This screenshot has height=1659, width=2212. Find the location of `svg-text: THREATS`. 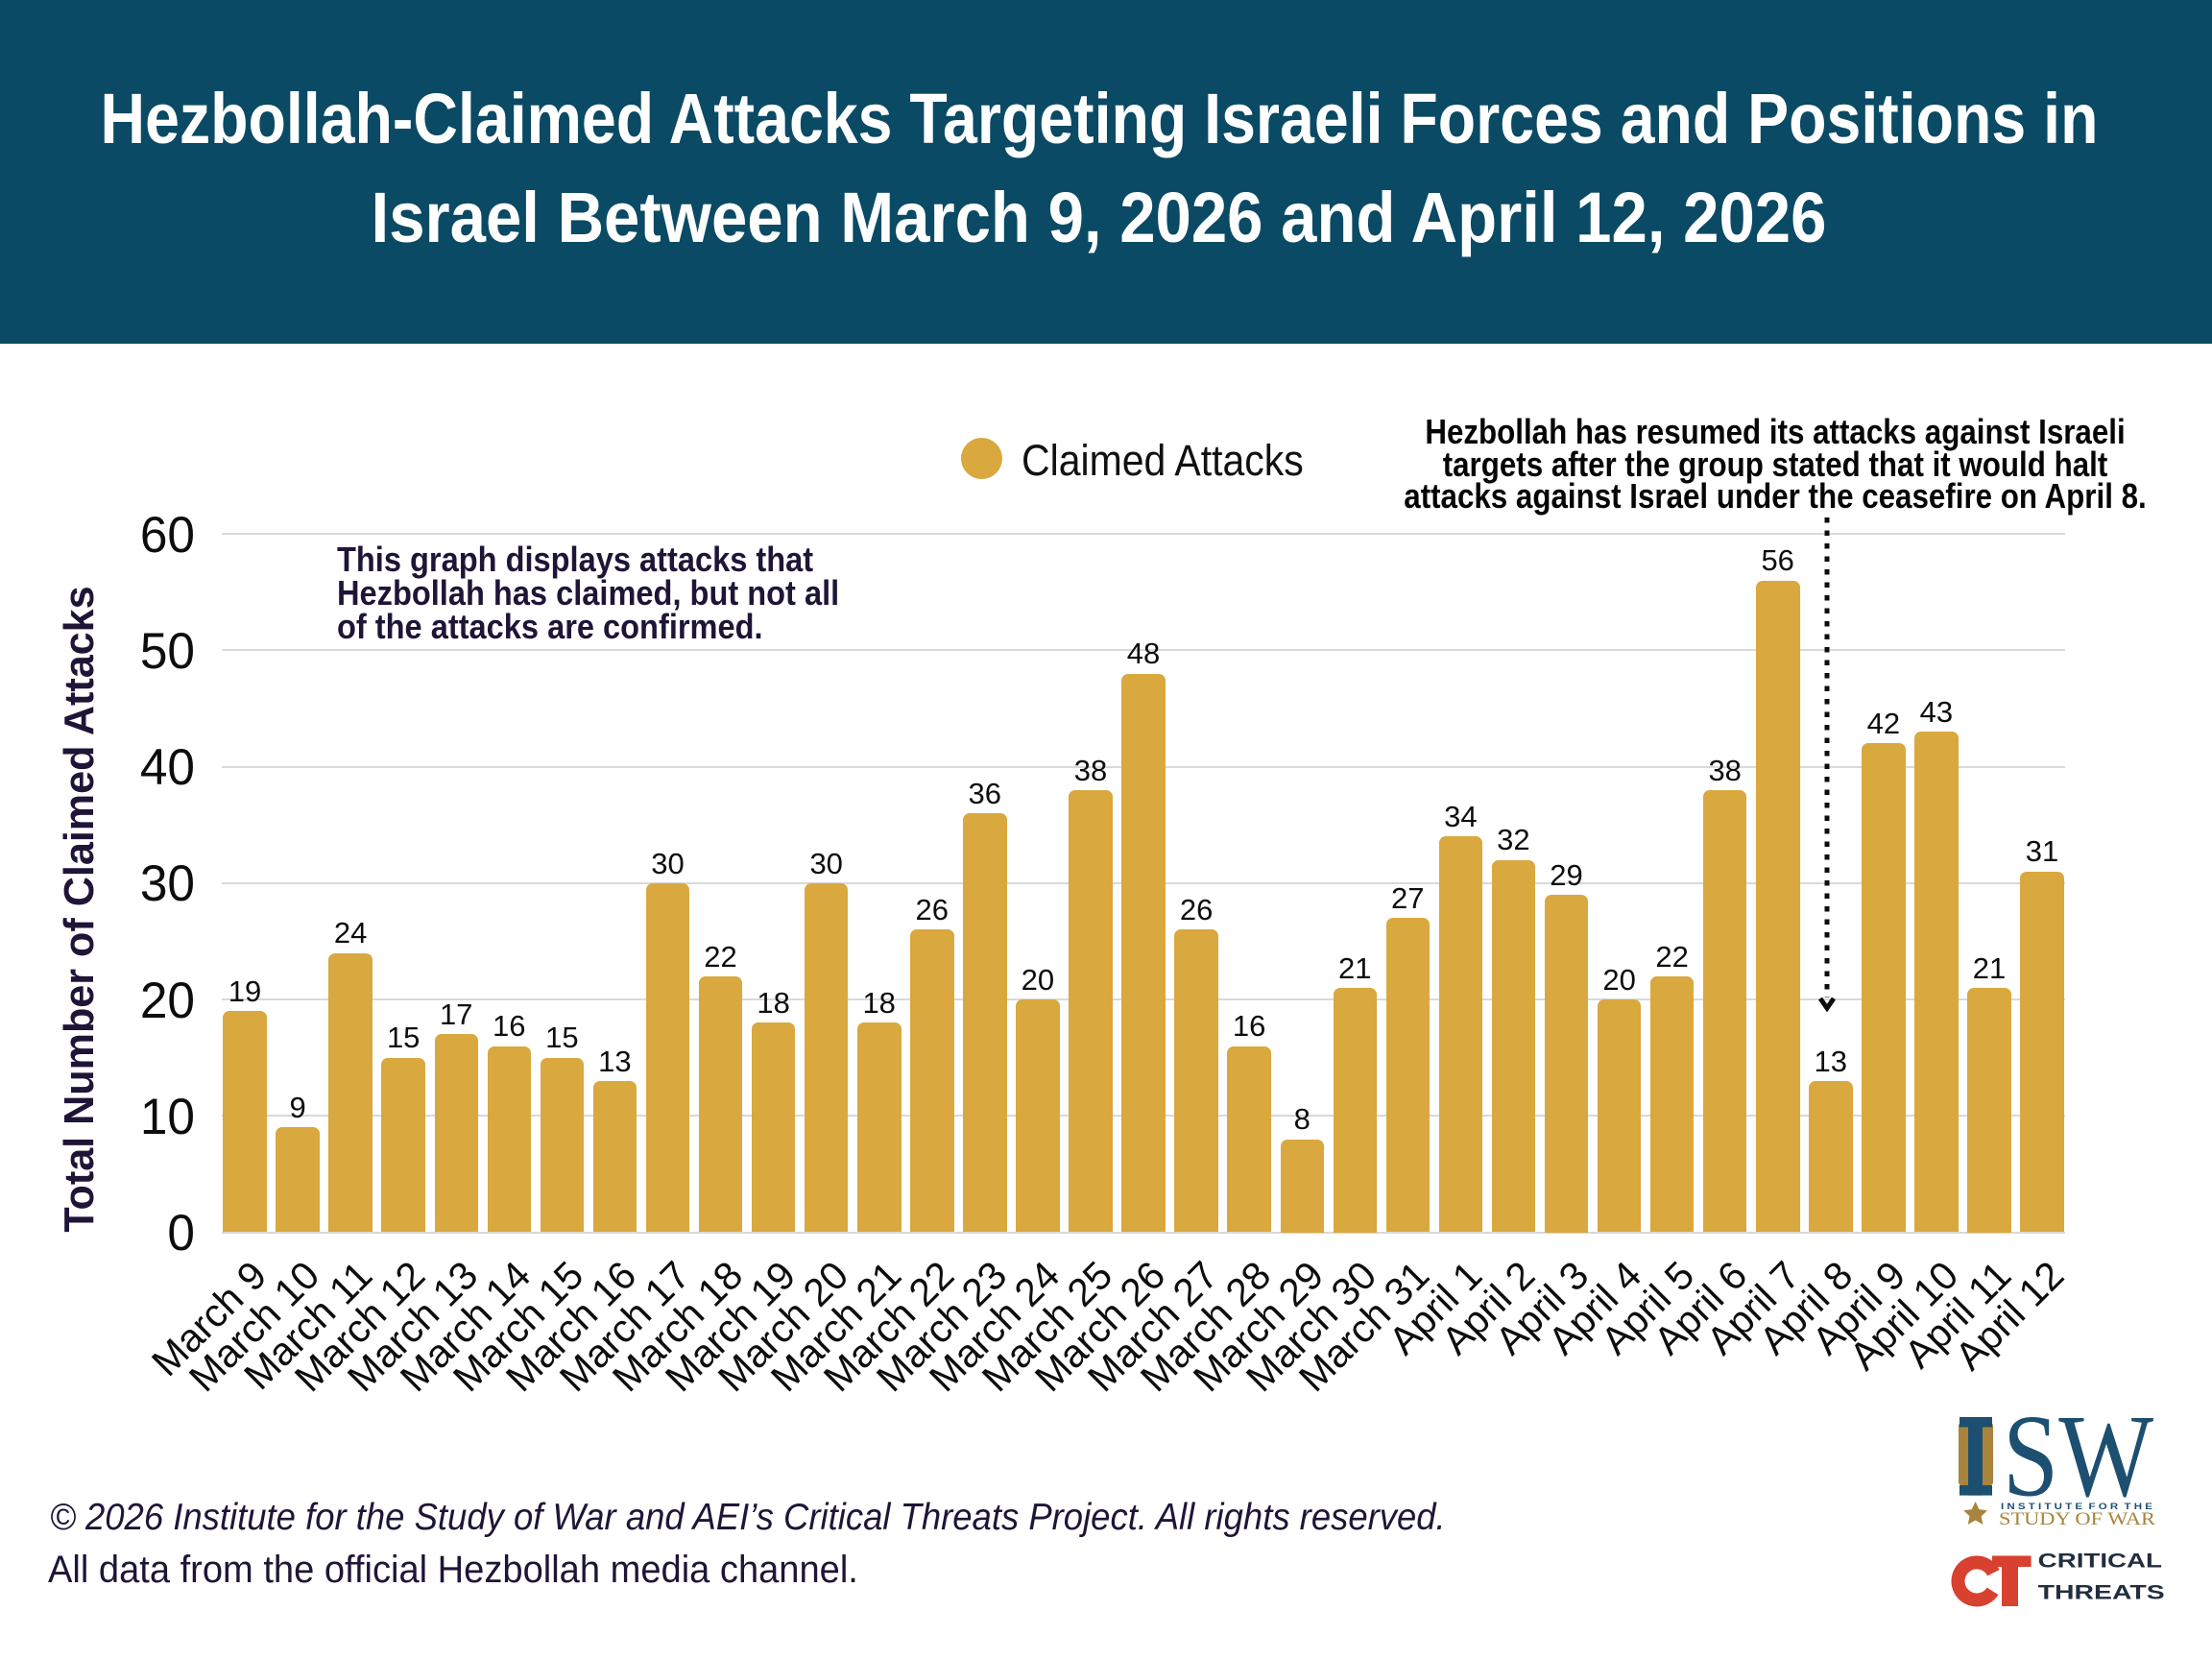

svg-text: THREATS is located at coordinates (2101, 1593).